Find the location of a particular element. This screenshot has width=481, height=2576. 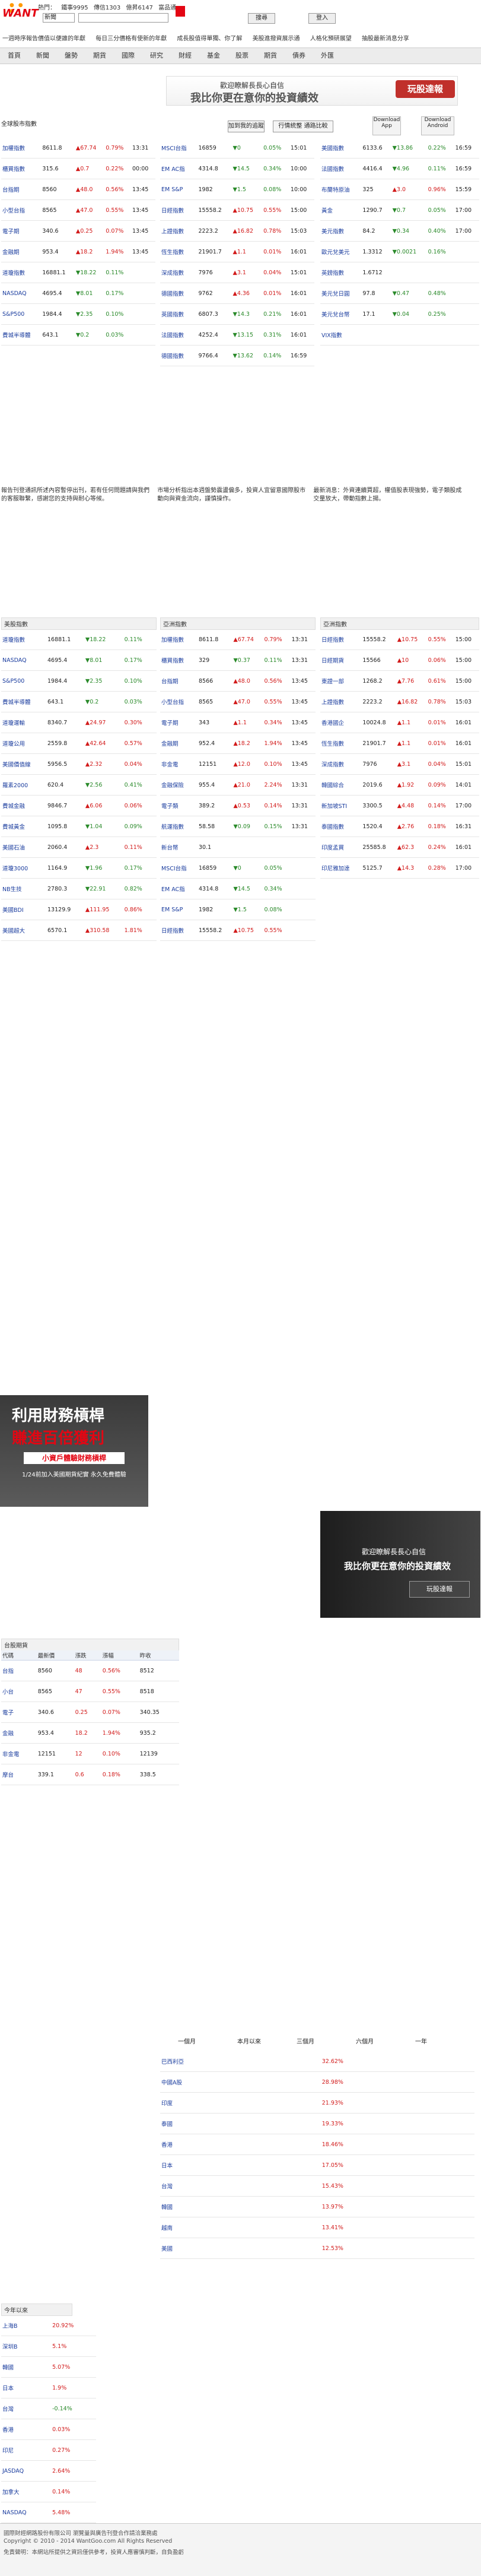

futures-row: 非金電 12151 12 0.10% 12139 is located at coordinates (90, 1754).